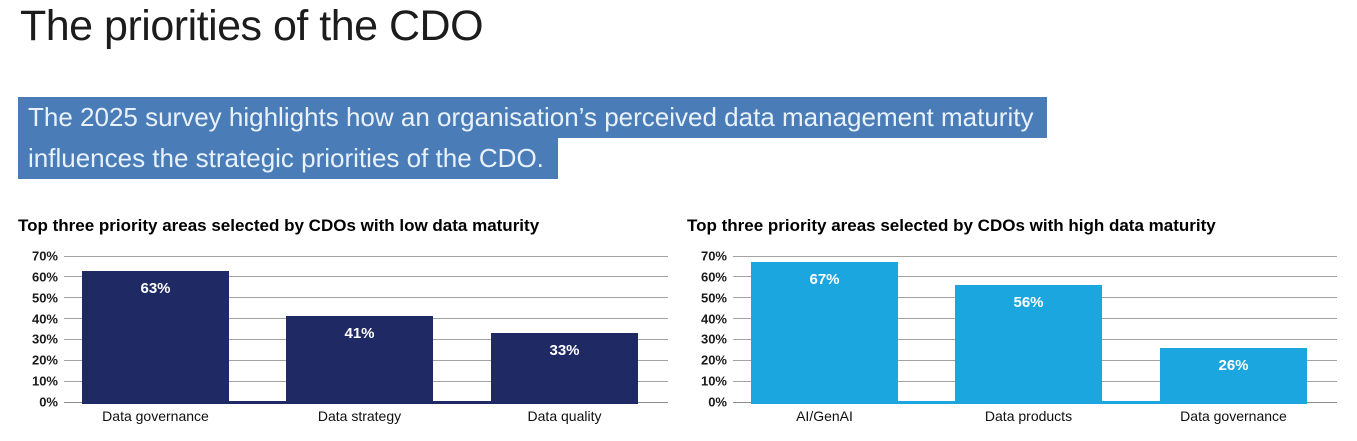 The width and height of the screenshot is (1357, 441). What do you see at coordinates (155, 336) in the screenshot?
I see `bar: 63%` at bounding box center [155, 336].